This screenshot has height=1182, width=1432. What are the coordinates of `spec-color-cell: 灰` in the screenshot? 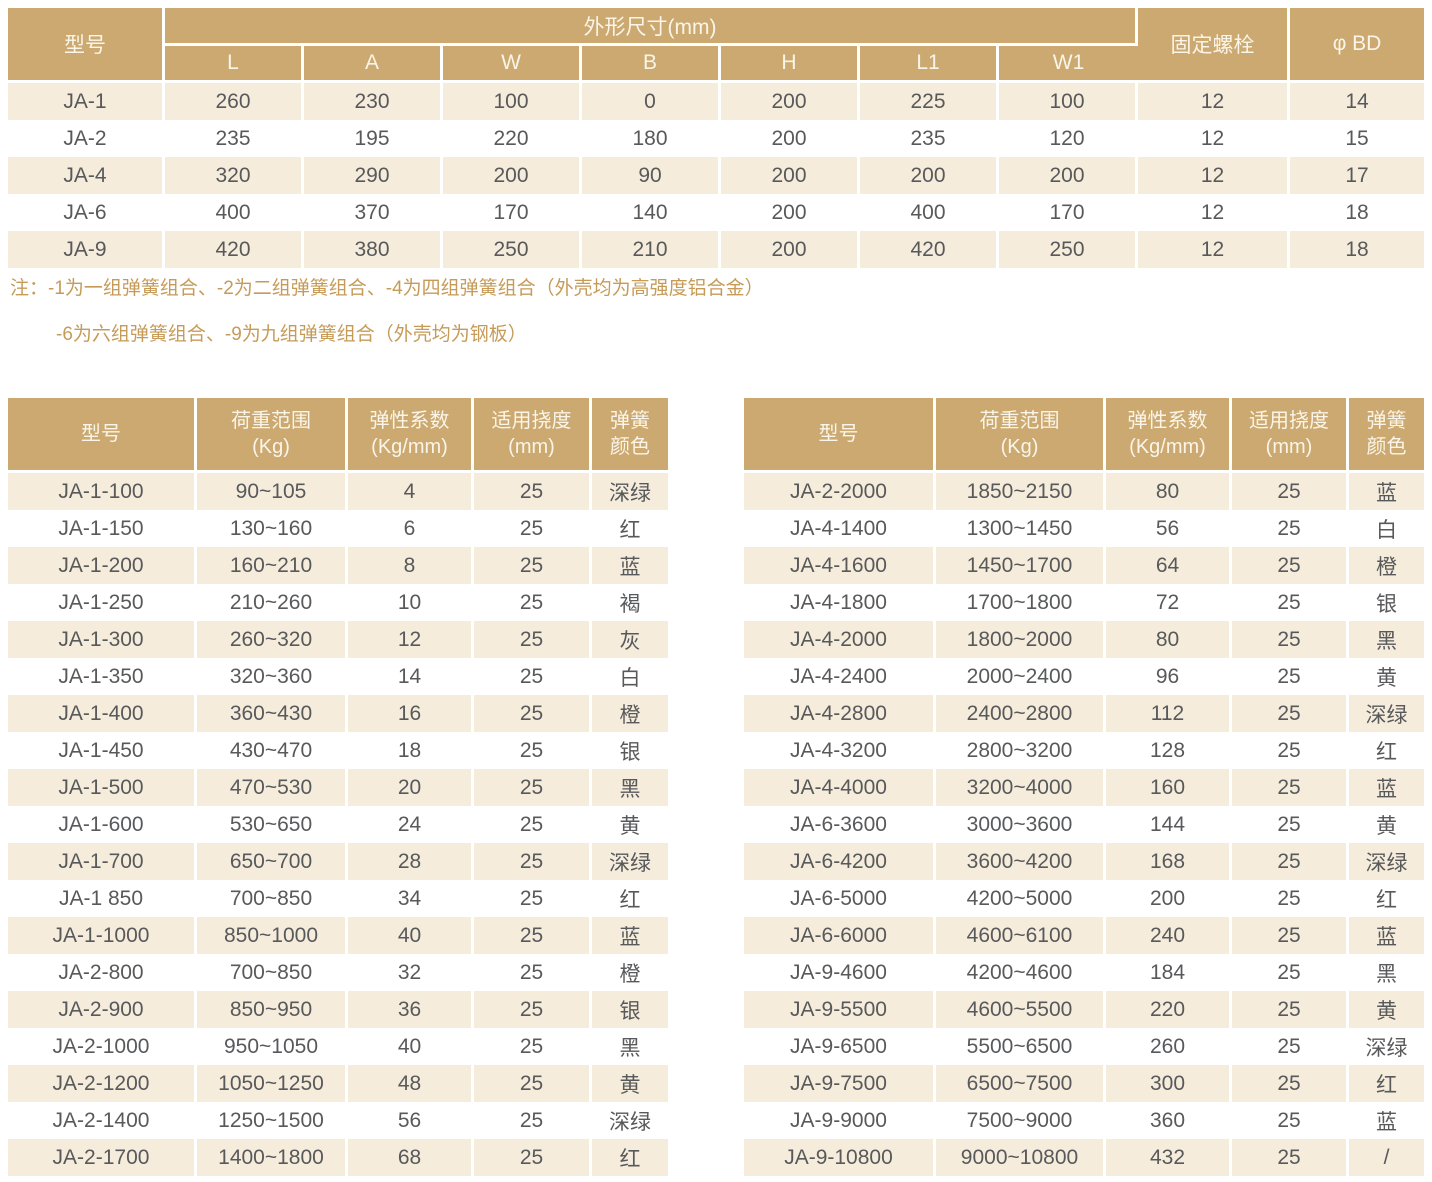 It's located at (630, 639).